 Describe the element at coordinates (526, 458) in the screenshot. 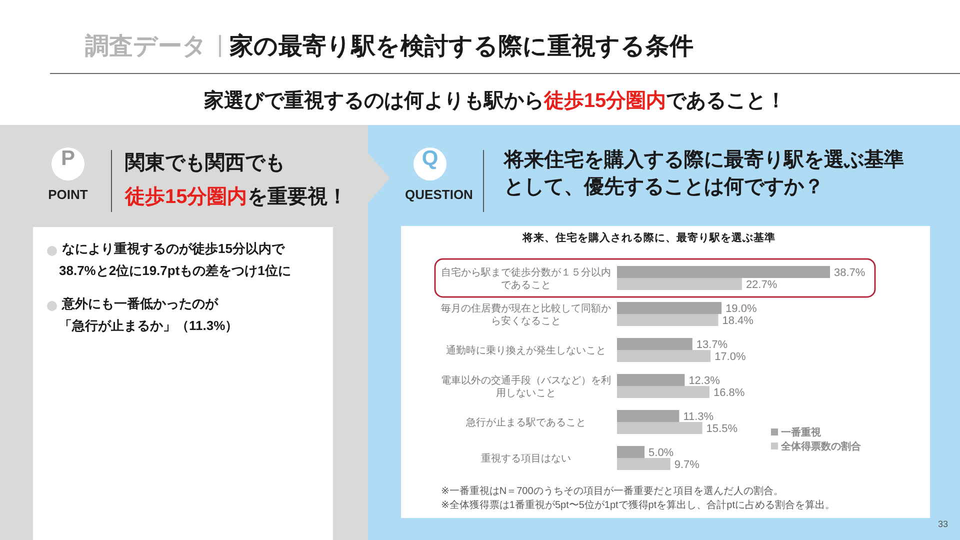

I see `y-tick-label: 重視する項目はない` at that location.